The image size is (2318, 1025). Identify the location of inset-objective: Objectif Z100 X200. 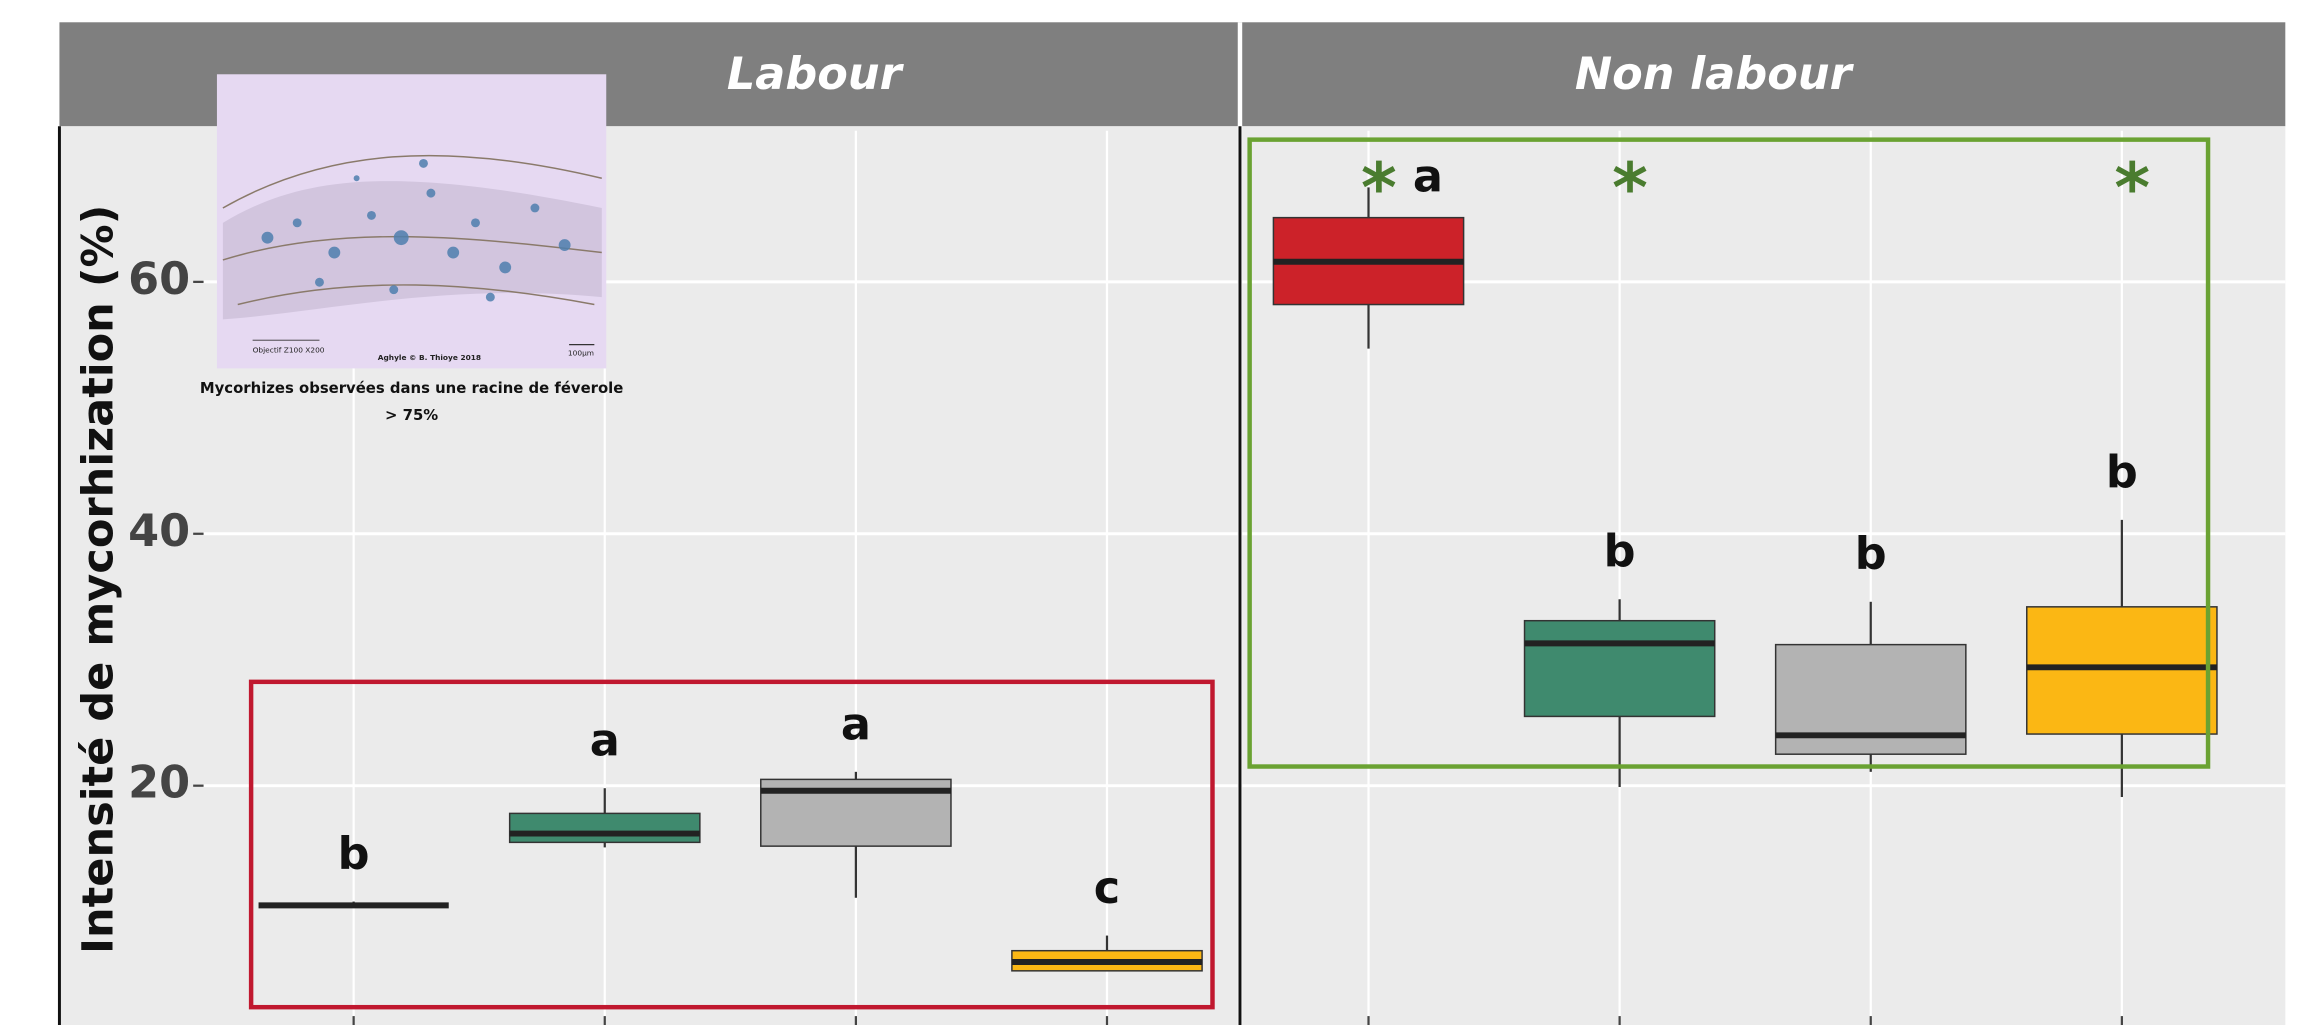
(289, 350).